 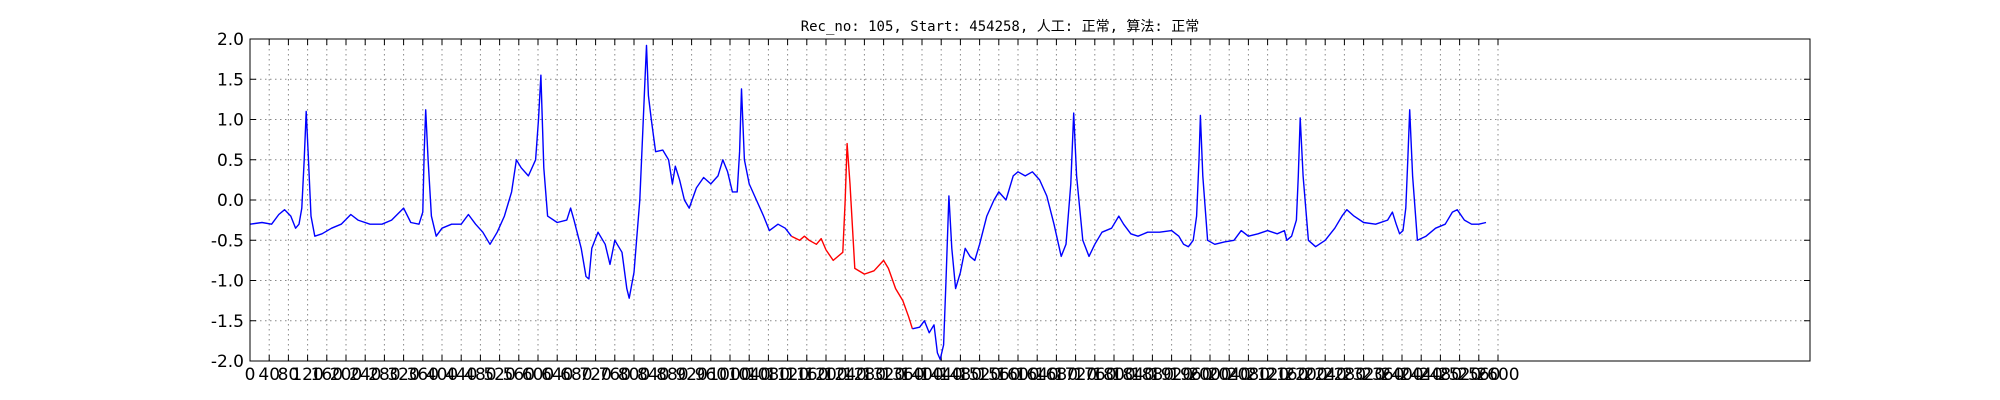 I want to click on x-tick-label: 1800, so click(x=1113, y=375).